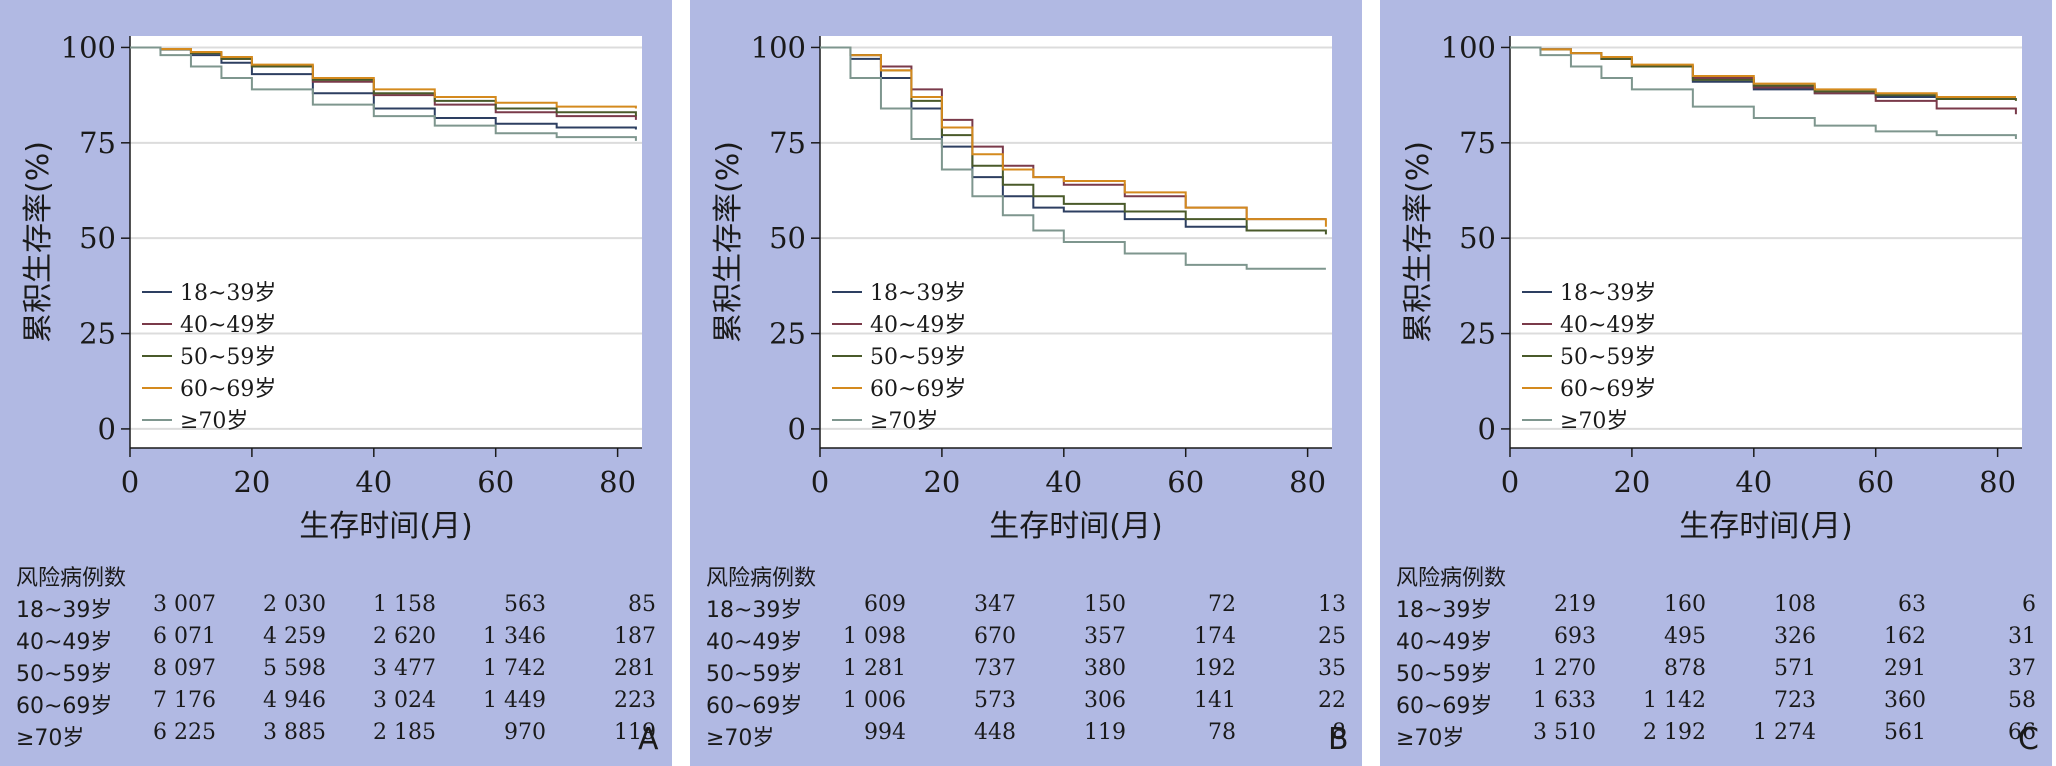 The height and width of the screenshot is (766, 2056). Describe the element at coordinates (1716, 671) in the screenshot. I see `risk-table-row: 50~59岁 1 270 878 571 291 37` at that location.